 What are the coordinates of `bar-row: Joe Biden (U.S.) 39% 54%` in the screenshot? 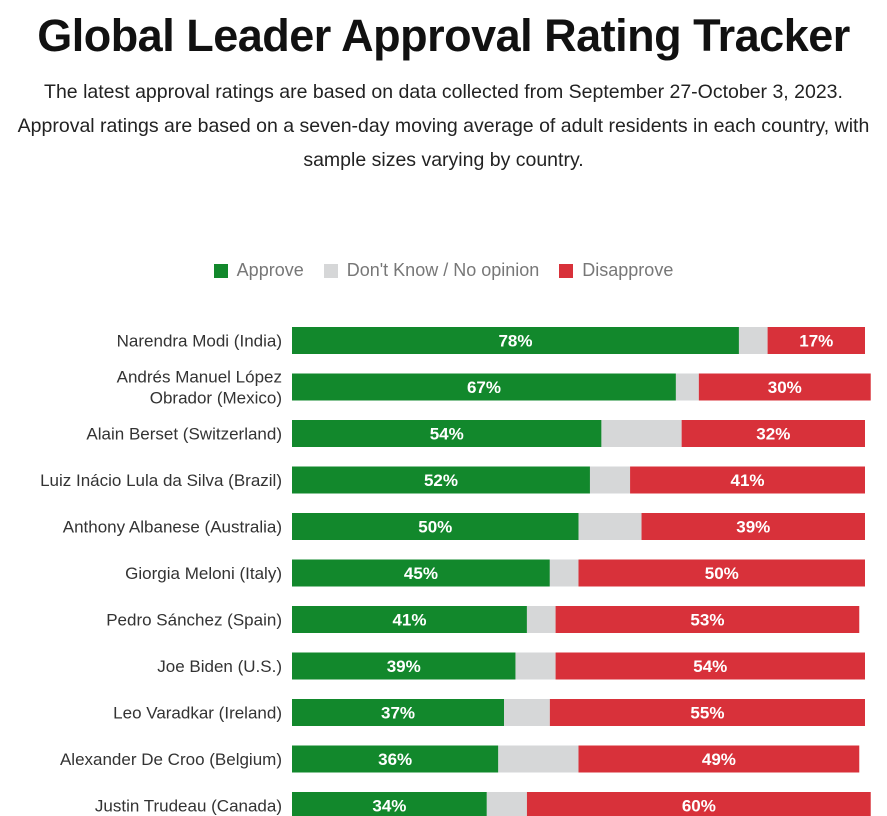 It's located at (511, 666).